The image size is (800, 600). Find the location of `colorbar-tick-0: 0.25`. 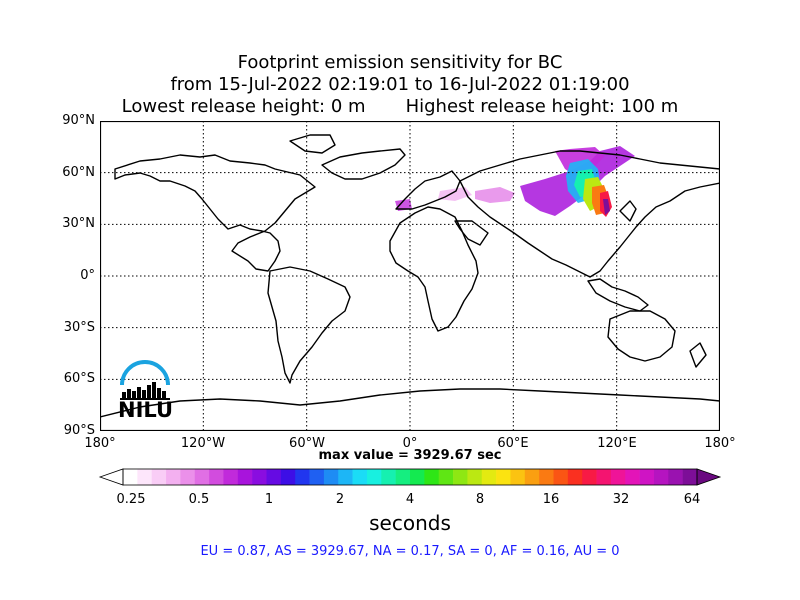

colorbar-tick-0: 0.25 is located at coordinates (131, 499).